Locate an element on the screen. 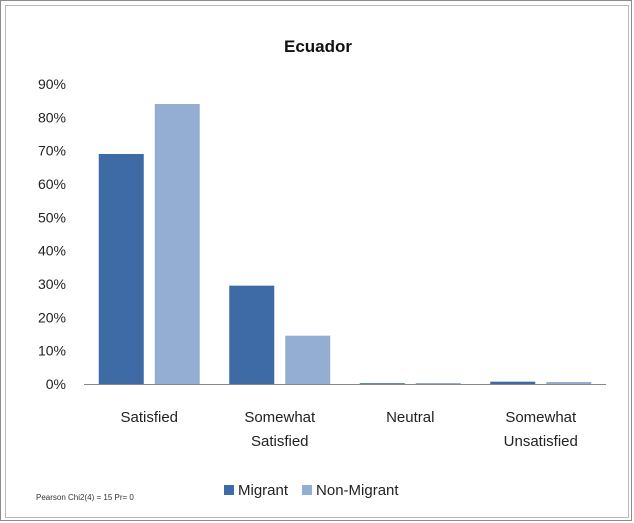  x-category-label: Unsatisfied is located at coordinates (541, 441).